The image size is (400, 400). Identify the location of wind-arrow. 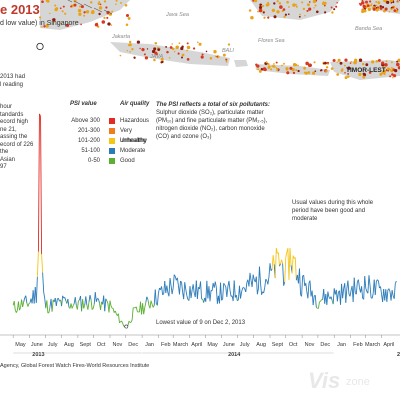
(108, 12).